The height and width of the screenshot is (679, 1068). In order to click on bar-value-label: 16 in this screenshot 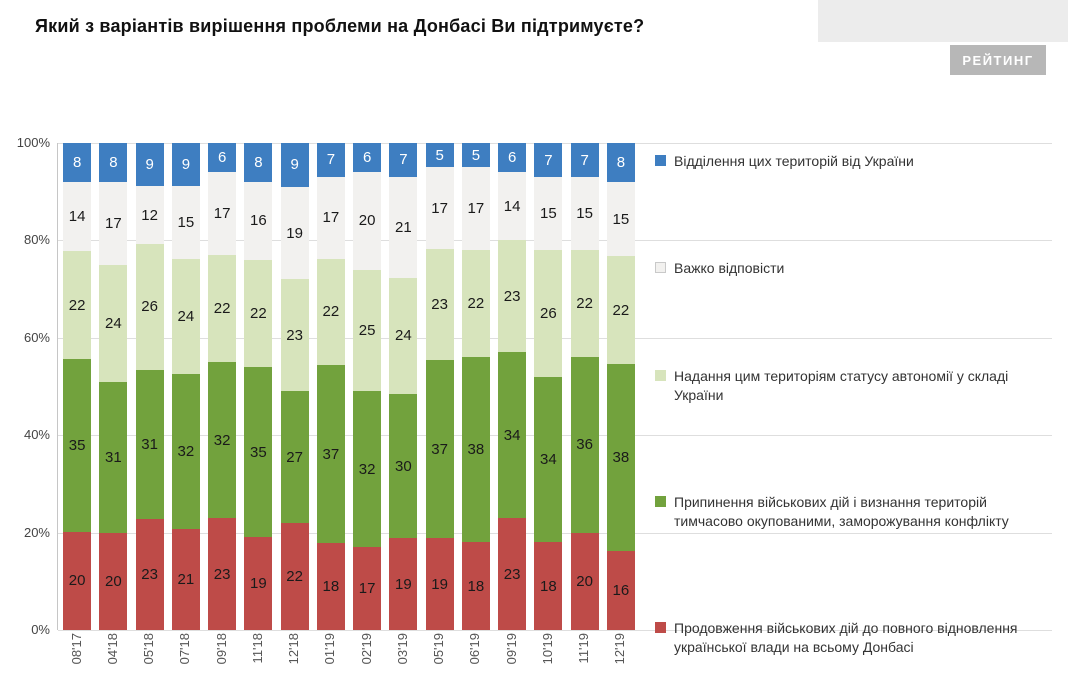, I will do `click(621, 591)`.